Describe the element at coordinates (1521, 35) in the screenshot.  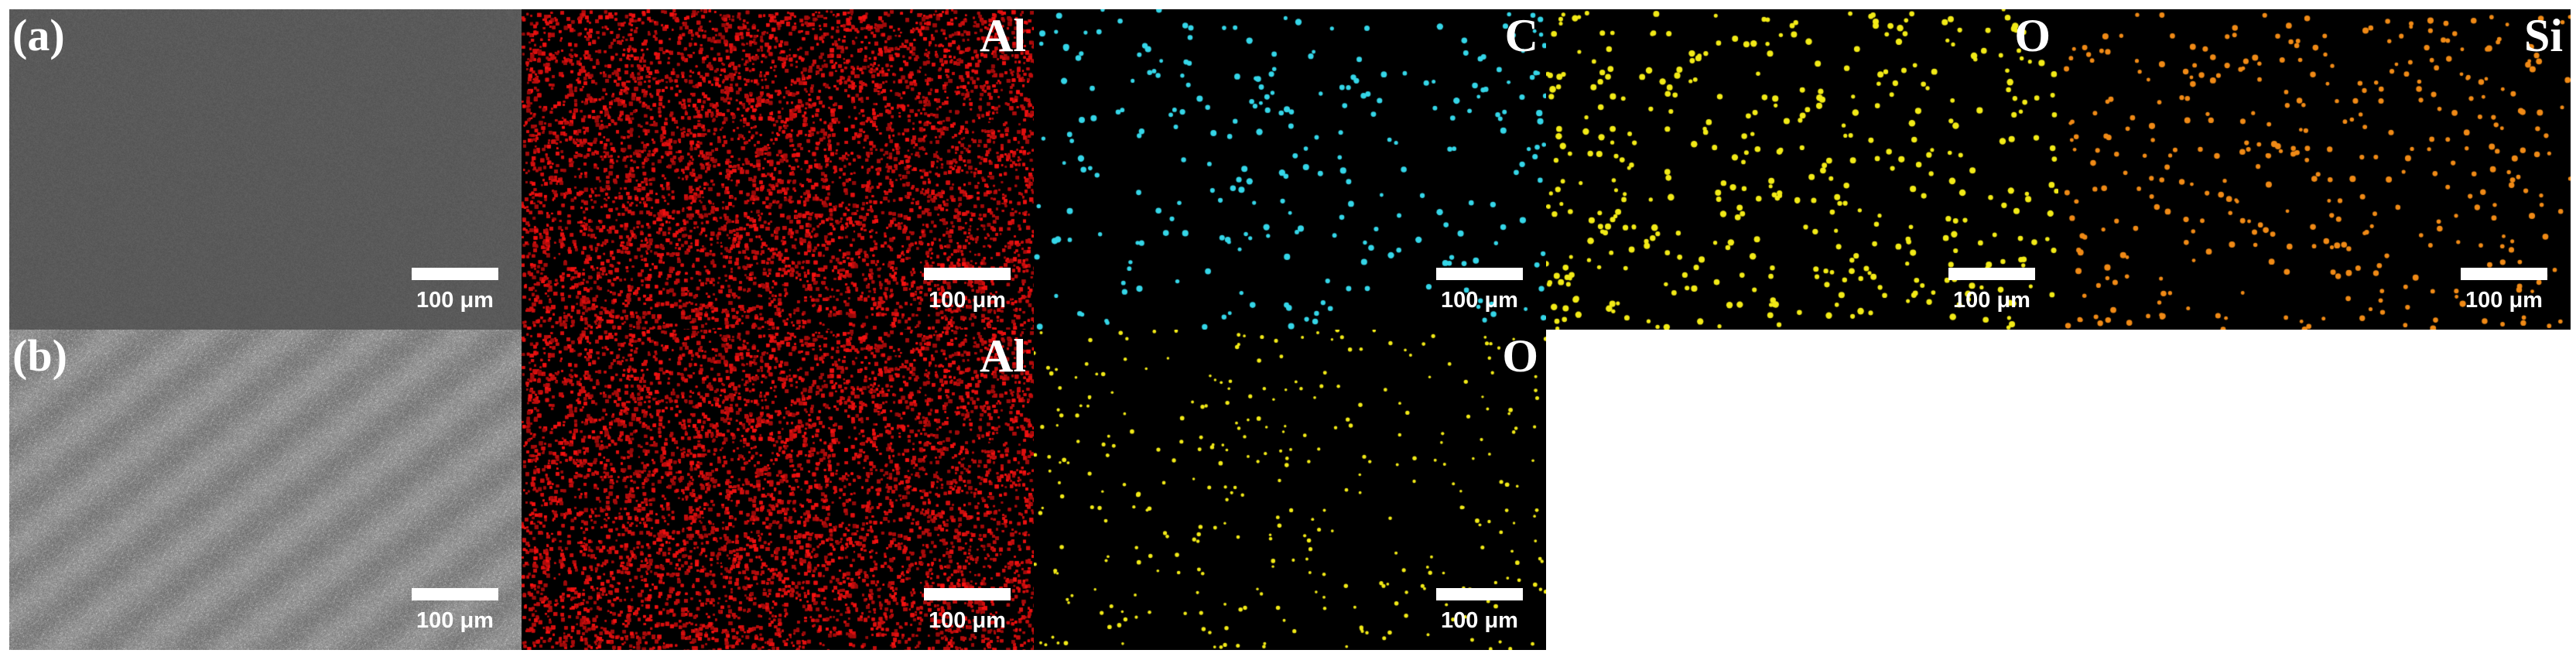
I see `element-label-a-c: C` at that location.